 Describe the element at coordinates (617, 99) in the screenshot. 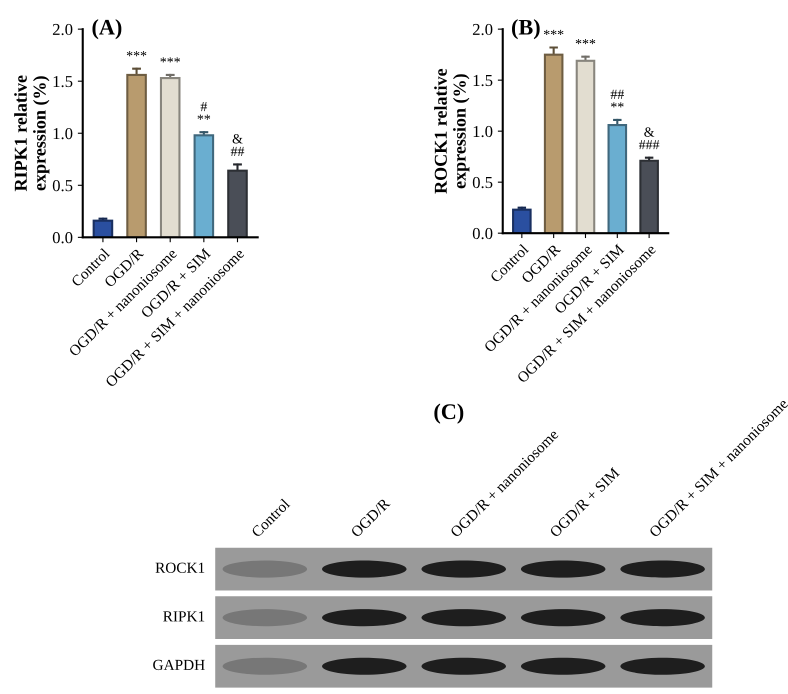

I see `annotation: ## **` at that location.